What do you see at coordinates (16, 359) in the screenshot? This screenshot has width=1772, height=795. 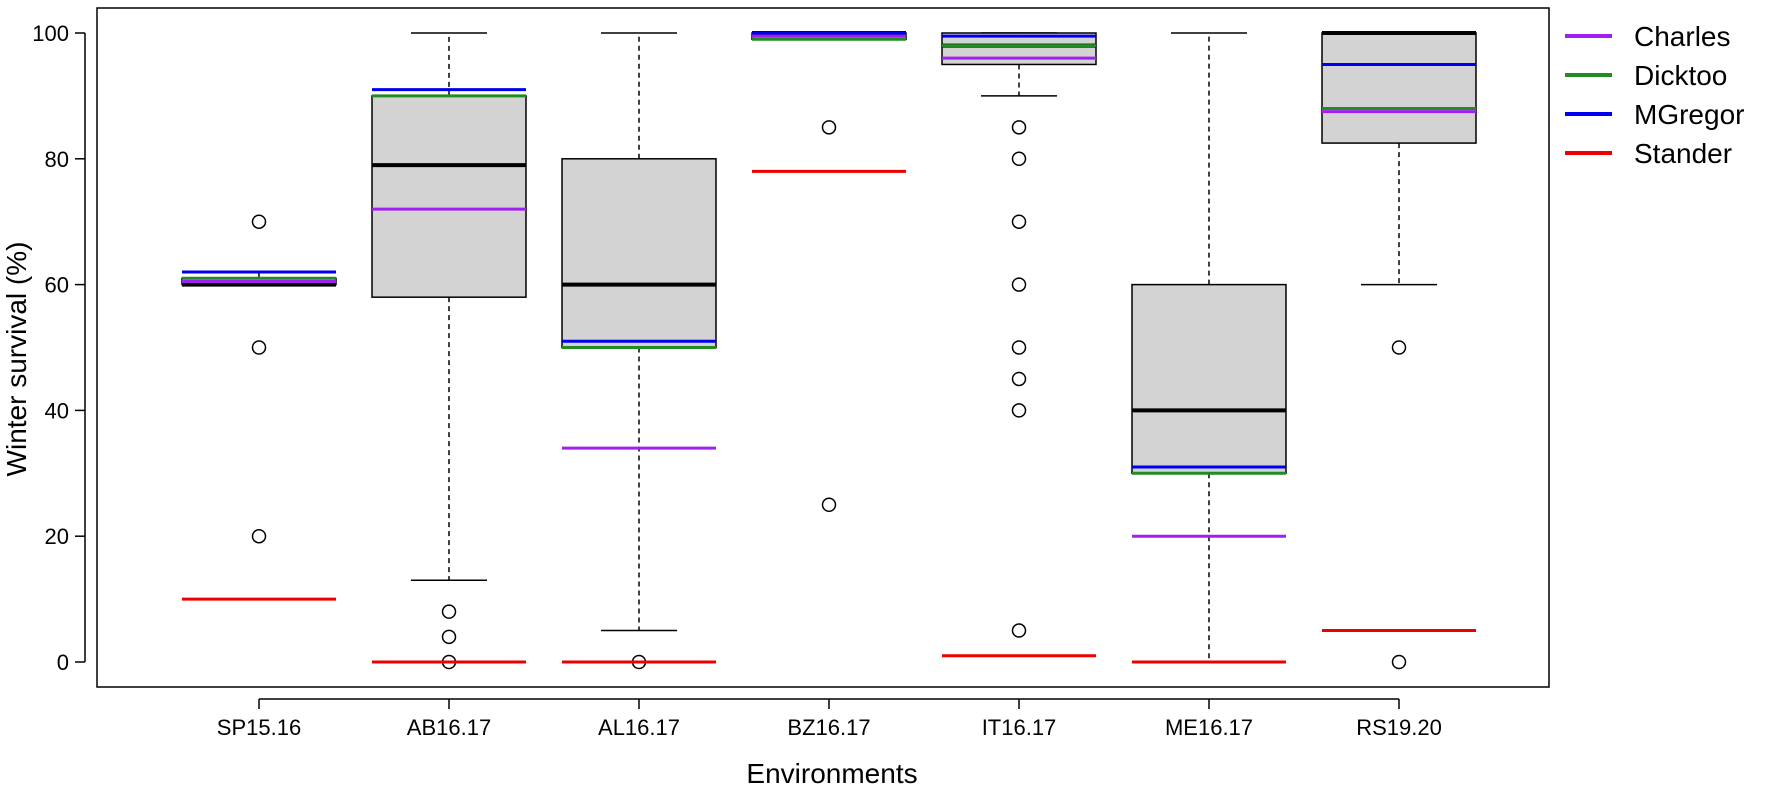 I see `y-axis-title: Winter survival (%)` at bounding box center [16, 359].